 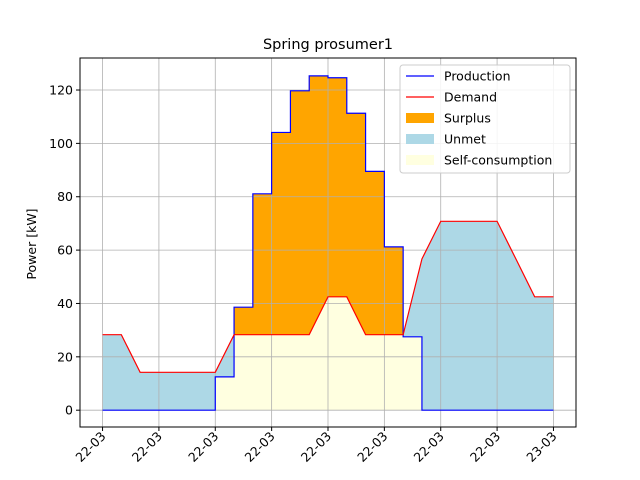 I want to click on y-tick-label: 60, so click(x=65, y=250).